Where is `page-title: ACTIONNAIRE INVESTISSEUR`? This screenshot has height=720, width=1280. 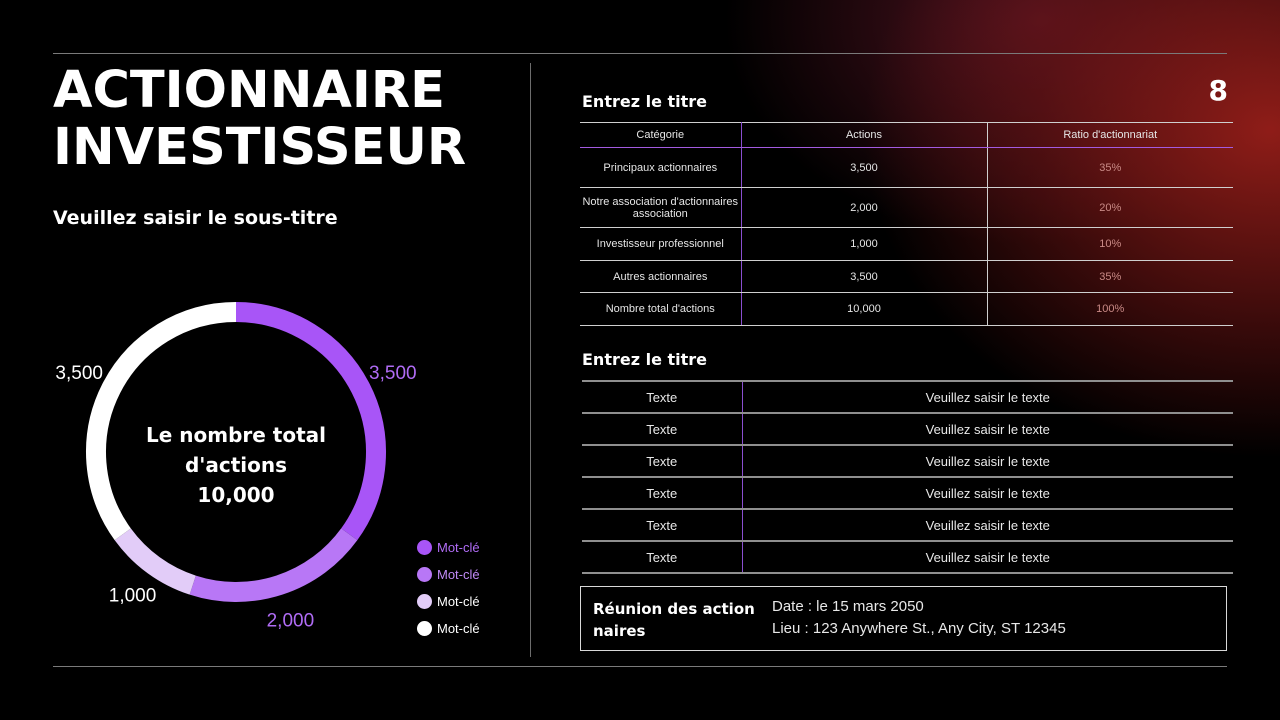
page-title: ACTIONNAIRE INVESTISSEUR is located at coordinates (259, 119).